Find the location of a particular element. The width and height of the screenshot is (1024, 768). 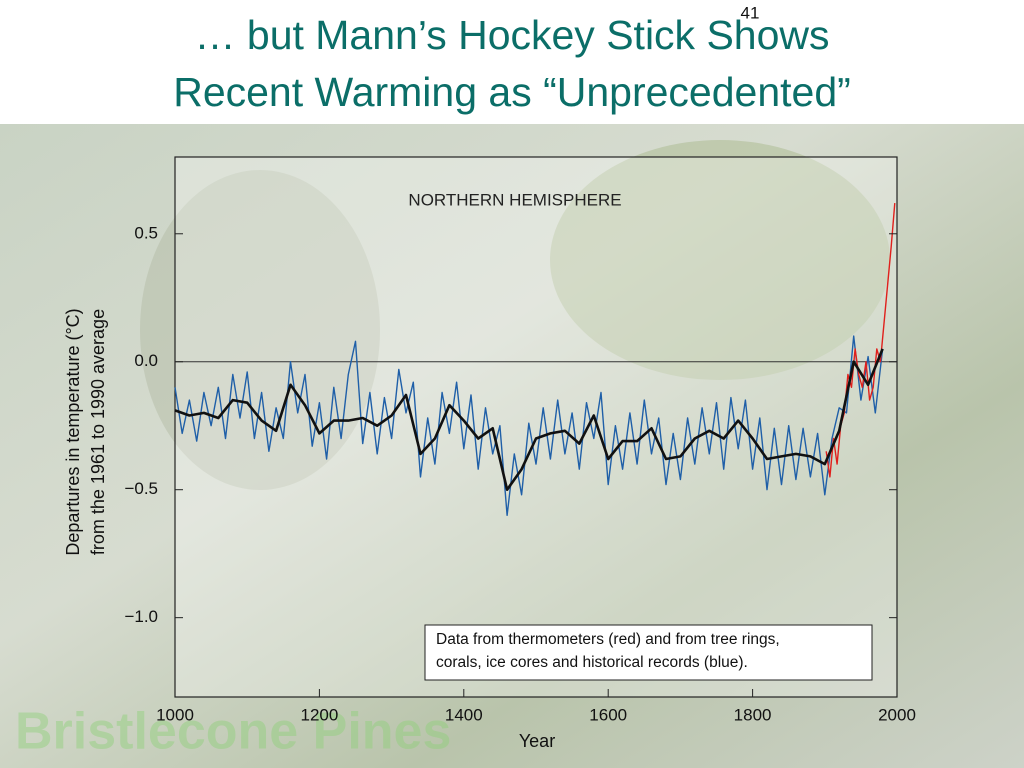

x-tick-label: 1200 is located at coordinates (319, 714).